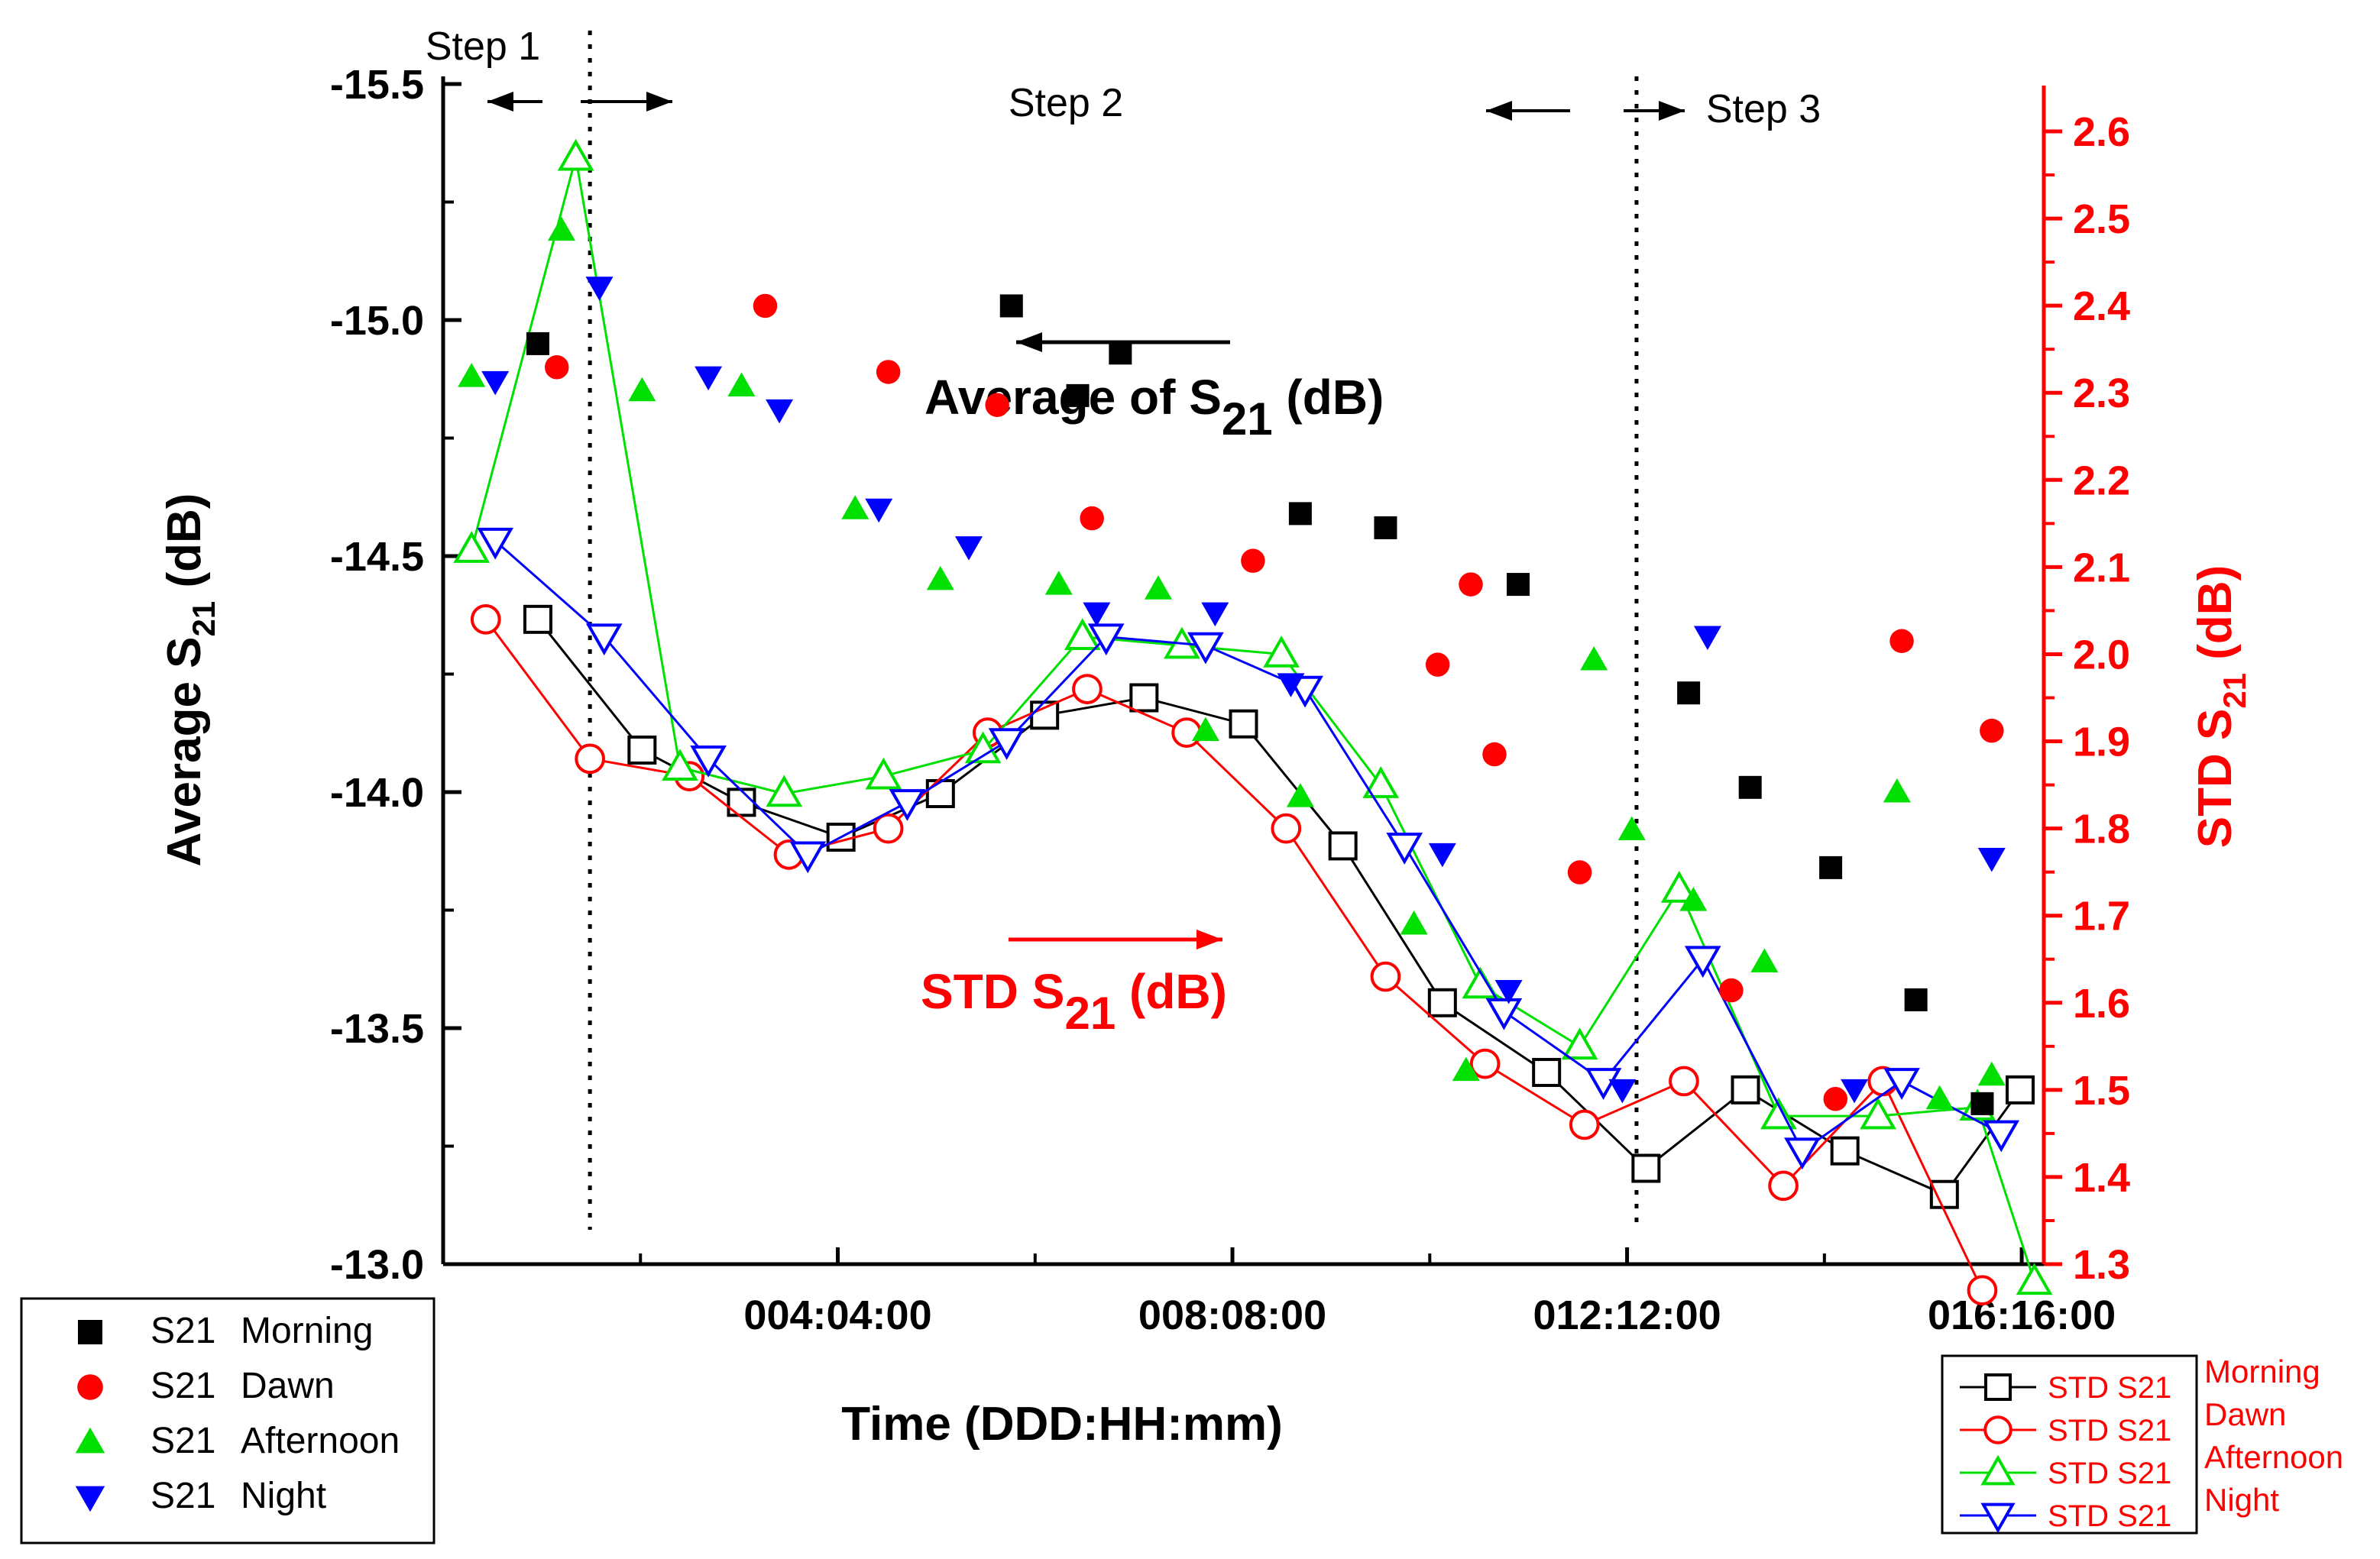 The height and width of the screenshot is (1559, 2380). What do you see at coordinates (1499, 111) in the screenshot?
I see `step3-left-arrow-head` at bounding box center [1499, 111].